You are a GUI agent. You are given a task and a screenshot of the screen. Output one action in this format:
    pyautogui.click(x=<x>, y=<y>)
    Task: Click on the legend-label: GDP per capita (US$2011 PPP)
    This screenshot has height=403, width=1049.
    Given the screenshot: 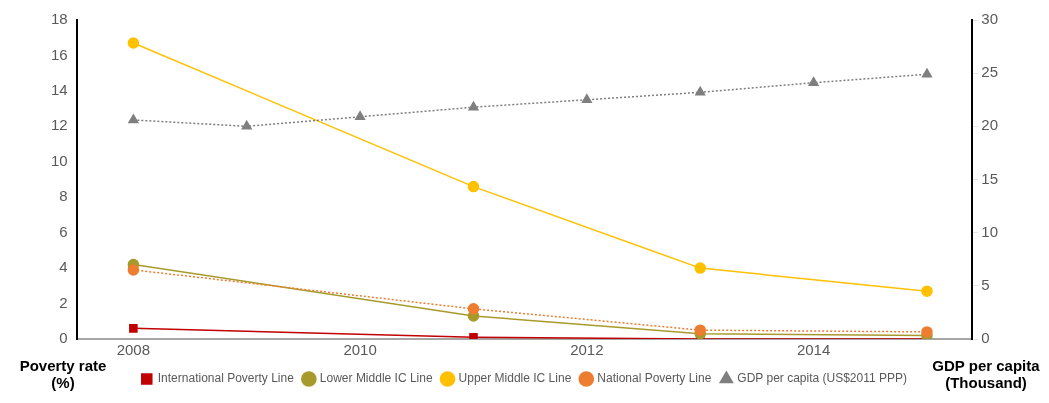 What is the action you would take?
    pyautogui.click(x=822, y=378)
    